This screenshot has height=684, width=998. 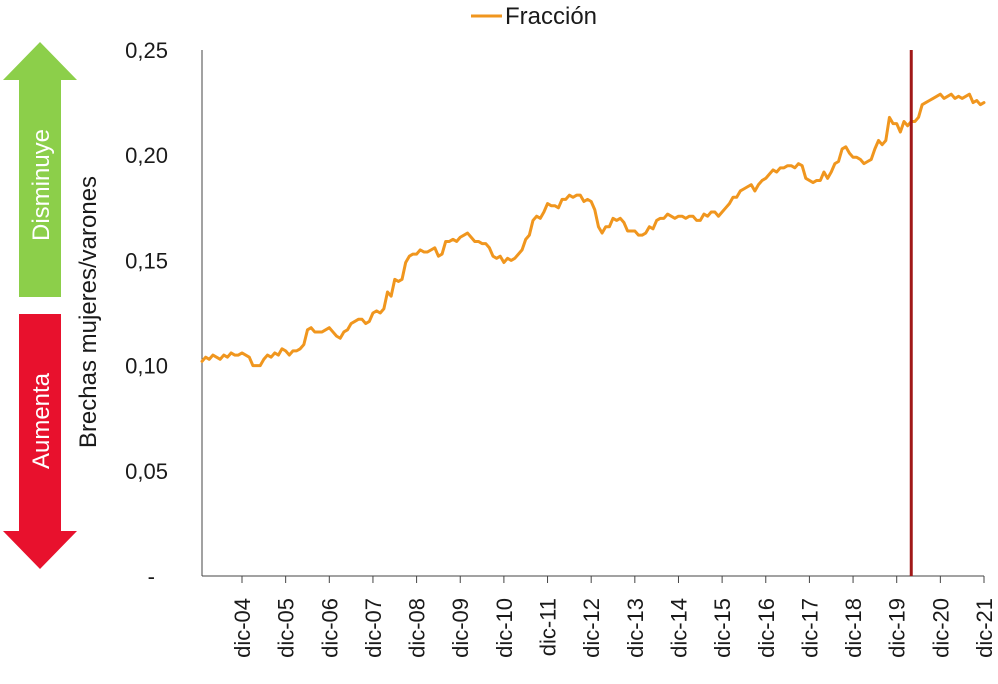 I want to click on x-tick-label: dic-11, so click(x=548, y=627).